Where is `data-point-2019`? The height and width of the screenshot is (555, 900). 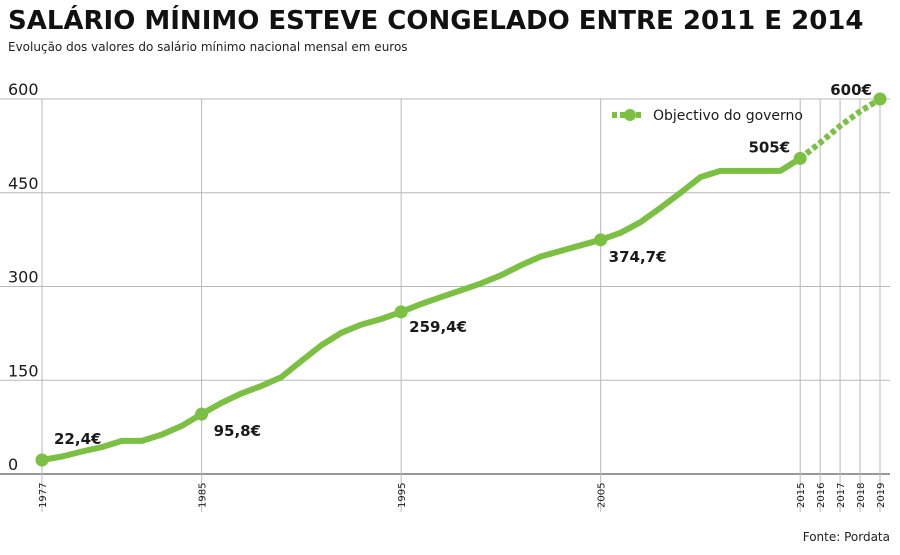
data-point-2019 is located at coordinates (880, 99).